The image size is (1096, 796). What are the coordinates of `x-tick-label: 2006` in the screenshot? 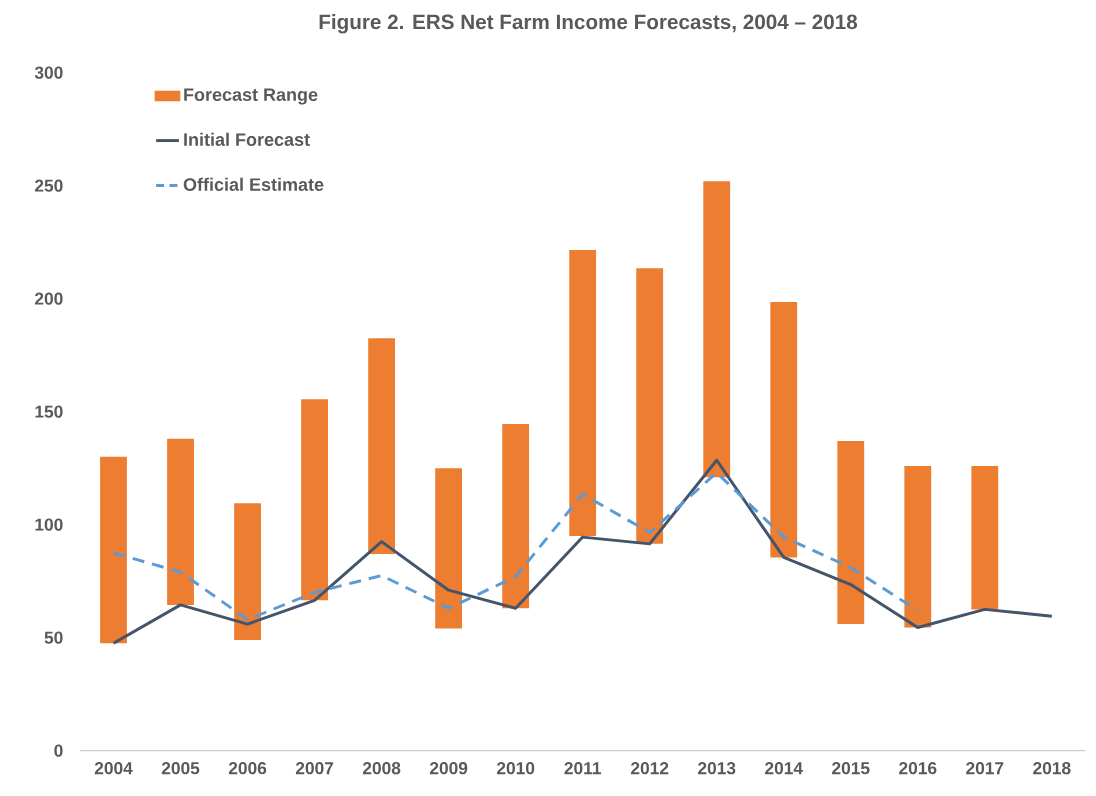 It's located at (247, 768).